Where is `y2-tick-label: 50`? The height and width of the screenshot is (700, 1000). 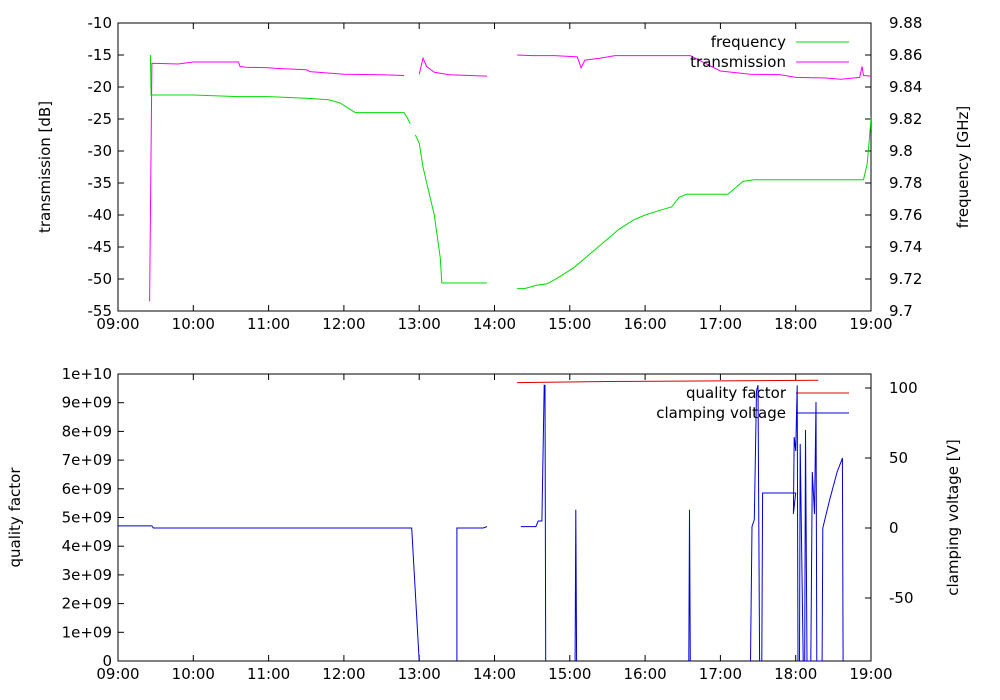 y2-tick-label: 50 is located at coordinates (898, 458).